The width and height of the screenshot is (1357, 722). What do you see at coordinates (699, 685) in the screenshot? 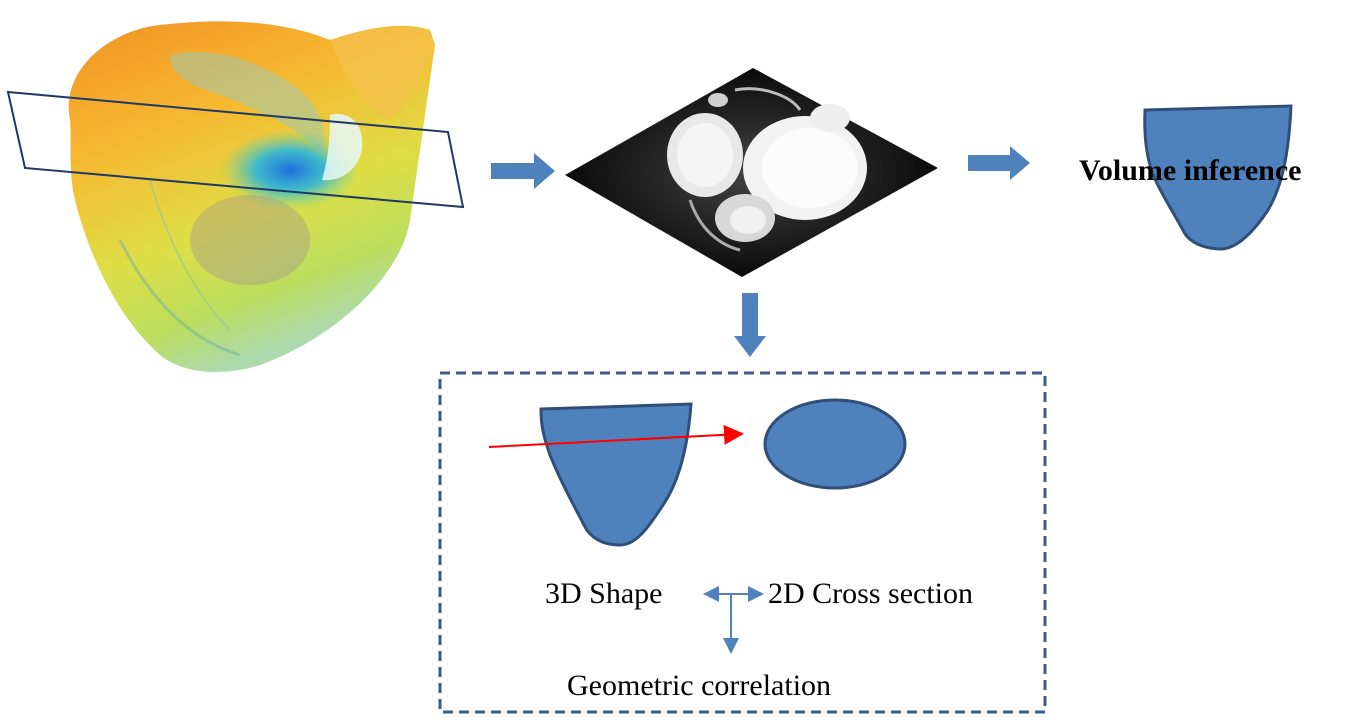
I see `geometric-correlation-label: Geometric correlation` at bounding box center [699, 685].